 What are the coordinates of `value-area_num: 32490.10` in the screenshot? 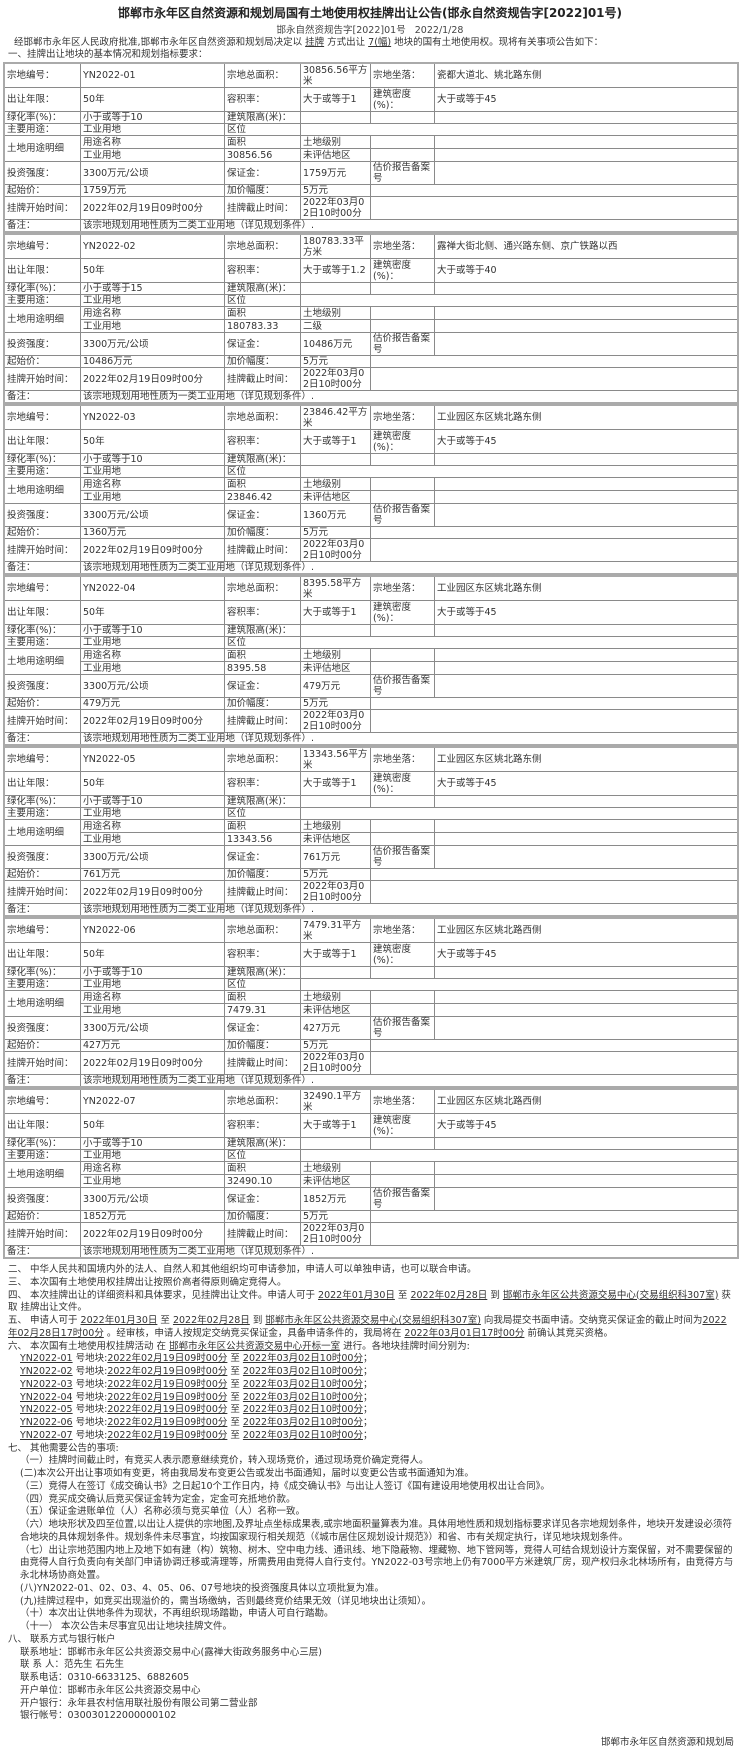 It's located at (250, 1181).